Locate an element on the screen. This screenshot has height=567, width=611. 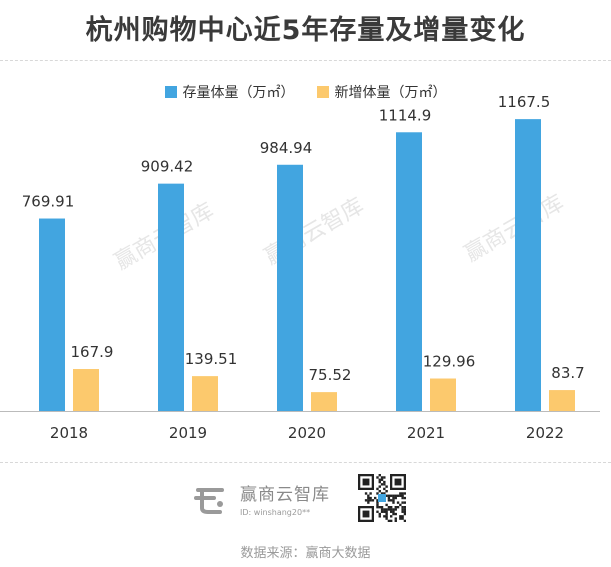
brand-block: 赢商云智库 ID: winshang20** is located at coordinates (260, 498).